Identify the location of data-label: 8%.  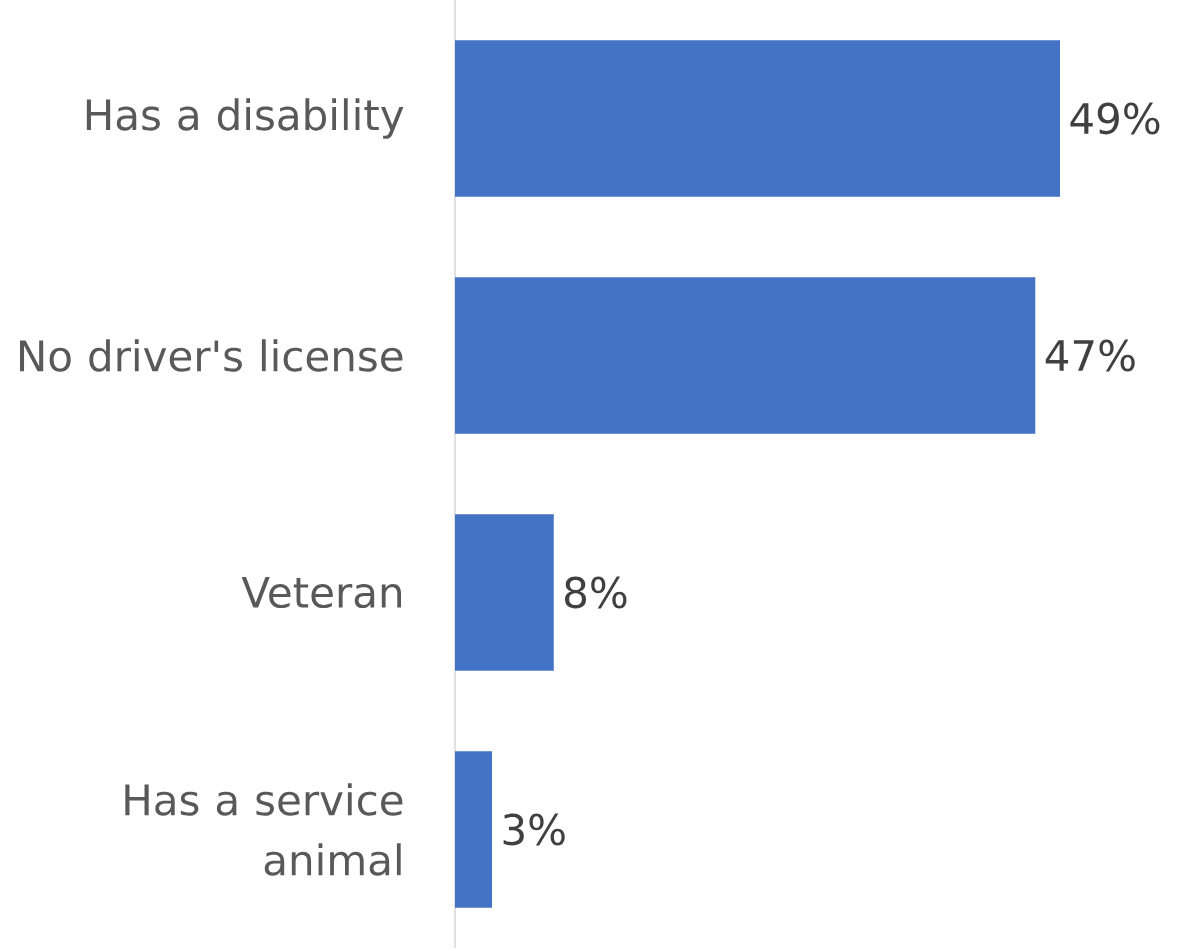
(596, 592).